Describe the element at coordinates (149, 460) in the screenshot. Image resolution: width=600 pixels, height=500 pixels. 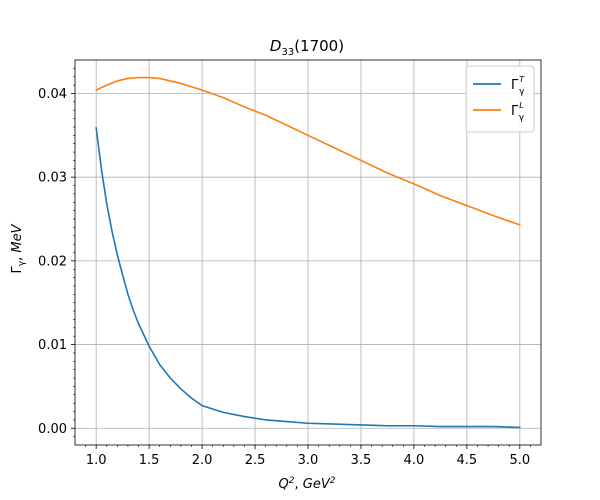
I see `x-tick-label: 1.5` at that location.